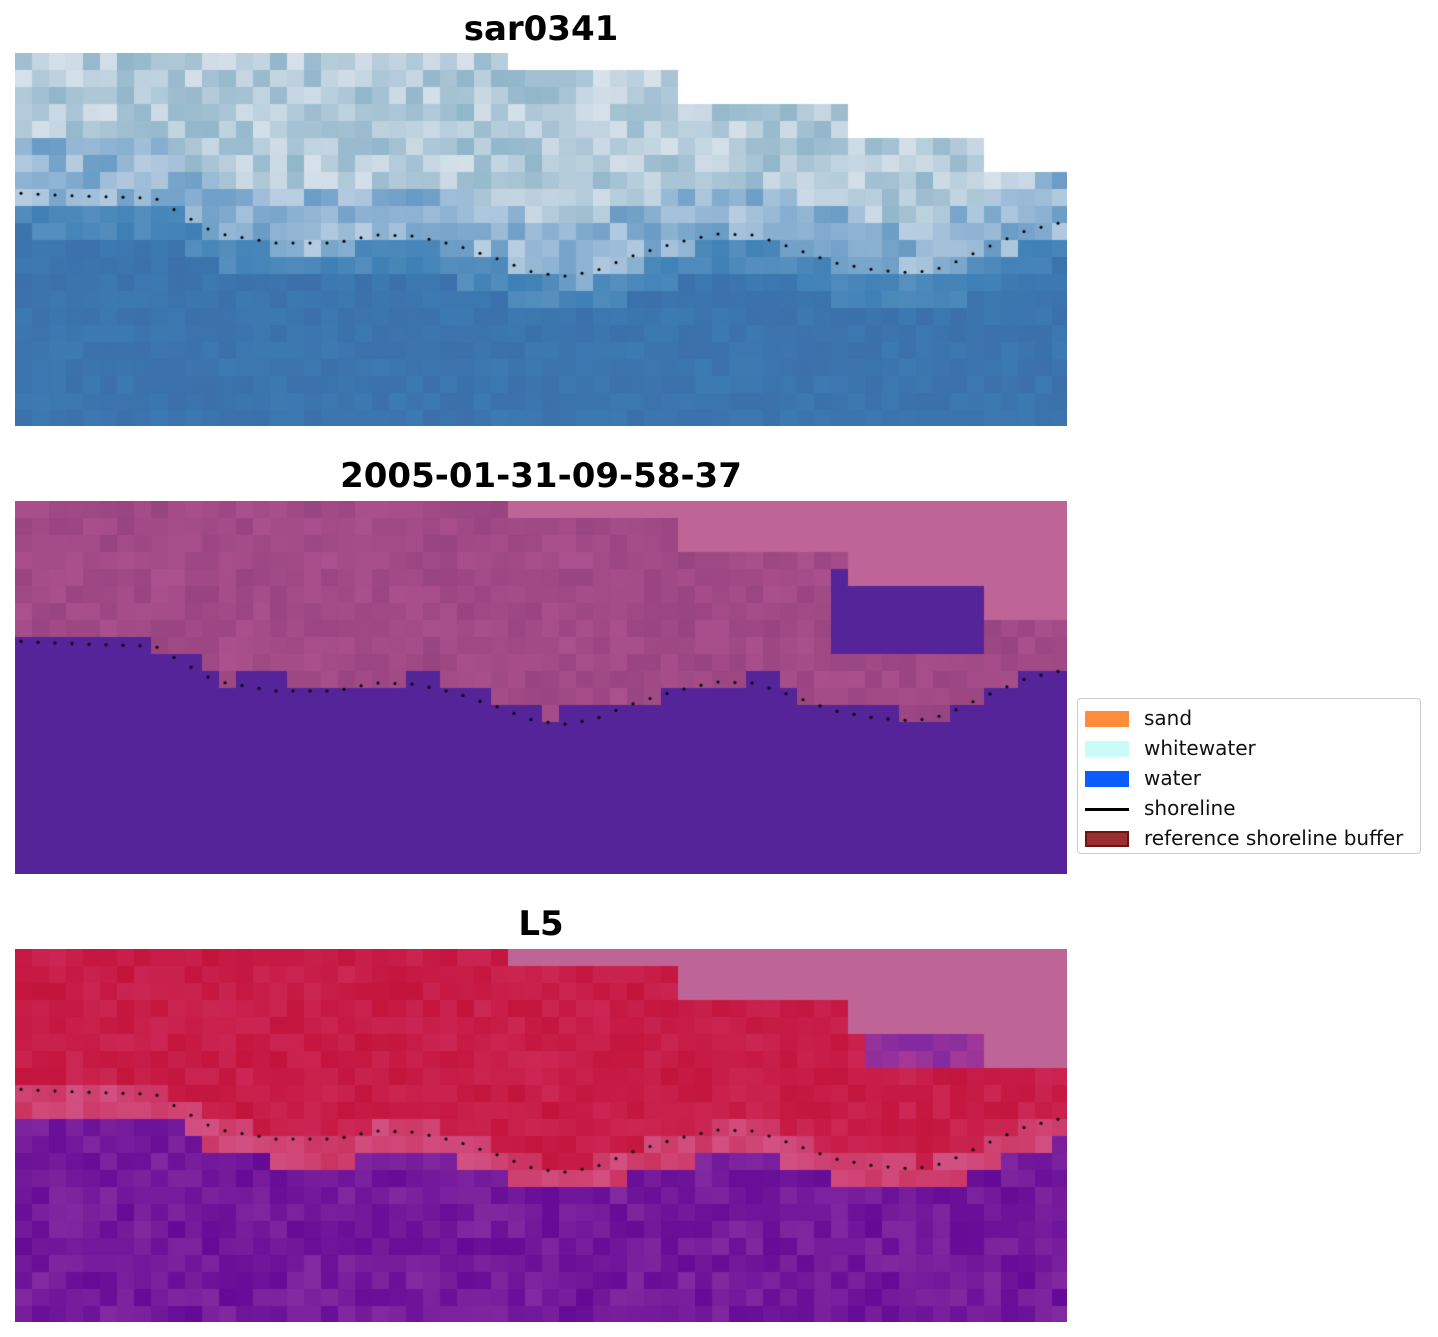 This screenshot has width=1438, height=1337. I want to click on sand-swatch-icon, so click(1107, 719).